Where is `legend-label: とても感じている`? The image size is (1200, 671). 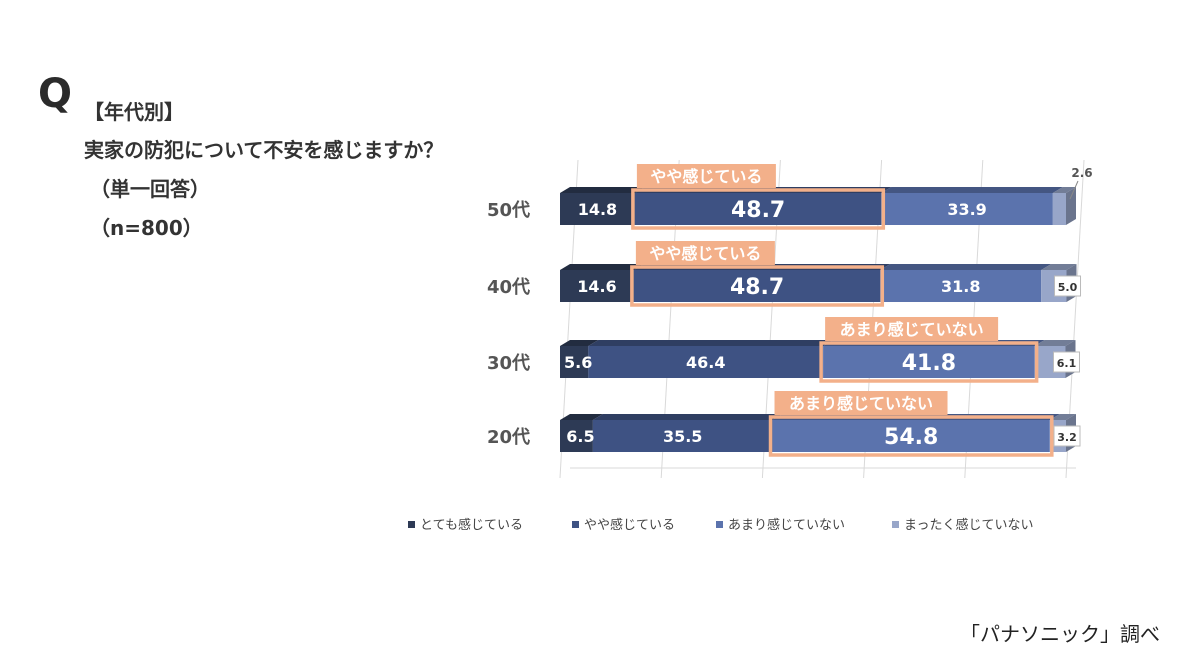
legend-label: とても感じている is located at coordinates (471, 525).